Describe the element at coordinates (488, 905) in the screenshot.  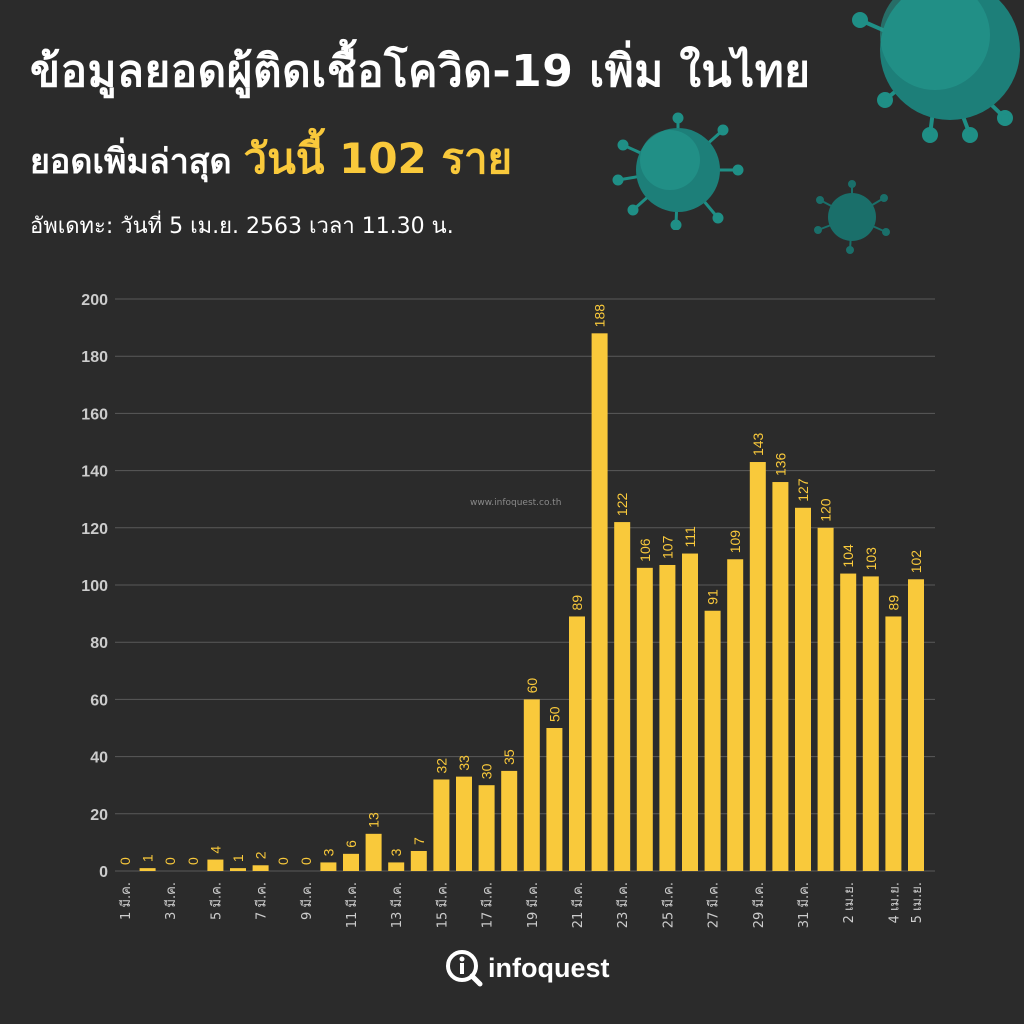
I see `x-tick-label: 17 มี.ค.` at that location.